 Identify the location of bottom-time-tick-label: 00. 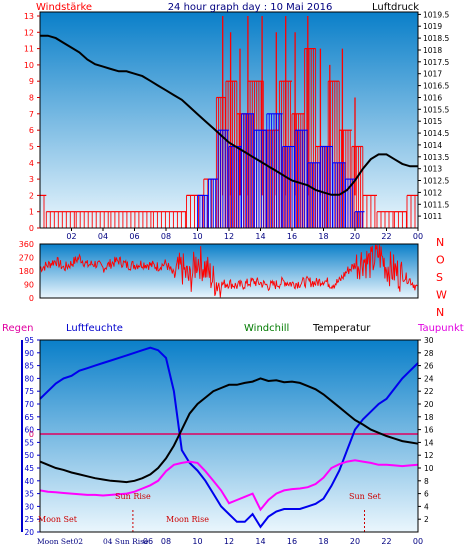
(418, 541).